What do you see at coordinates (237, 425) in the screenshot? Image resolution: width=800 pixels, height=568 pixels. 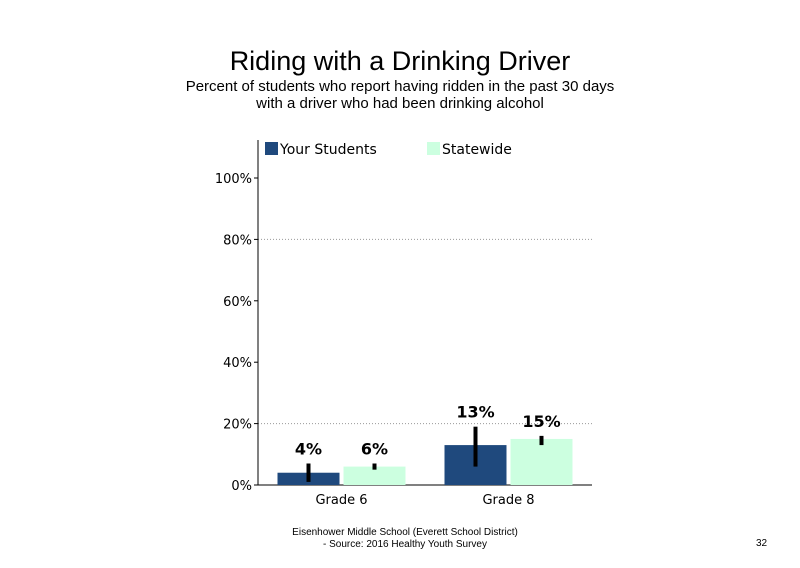 I see `y-tick-label: 20%` at bounding box center [237, 425].